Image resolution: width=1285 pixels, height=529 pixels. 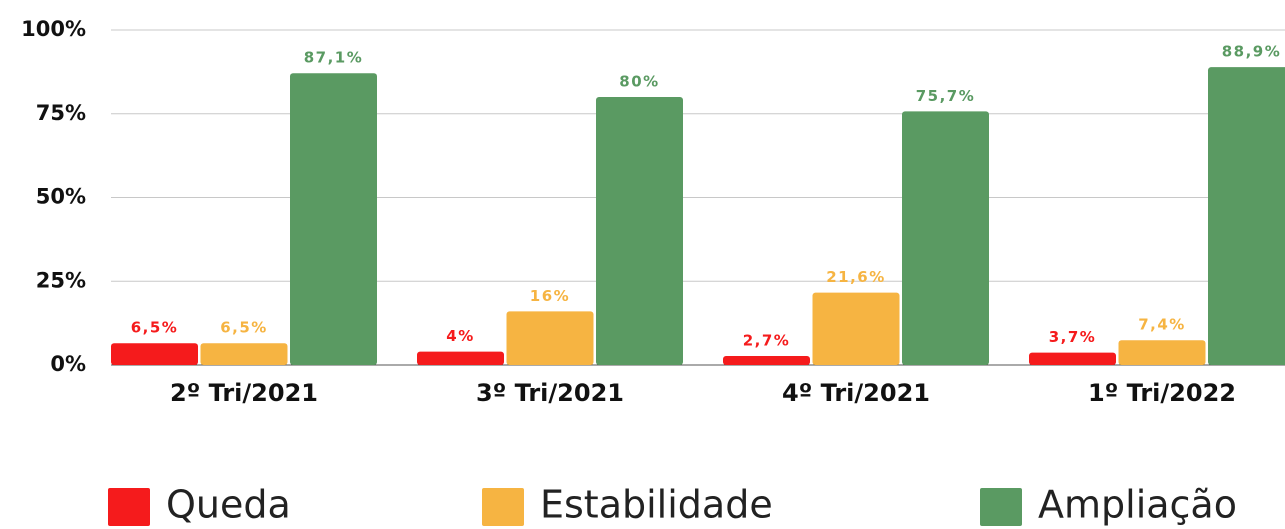 What do you see at coordinates (244, 393) in the screenshot?
I see `x-tick-label: 2º Tri/2021` at bounding box center [244, 393].